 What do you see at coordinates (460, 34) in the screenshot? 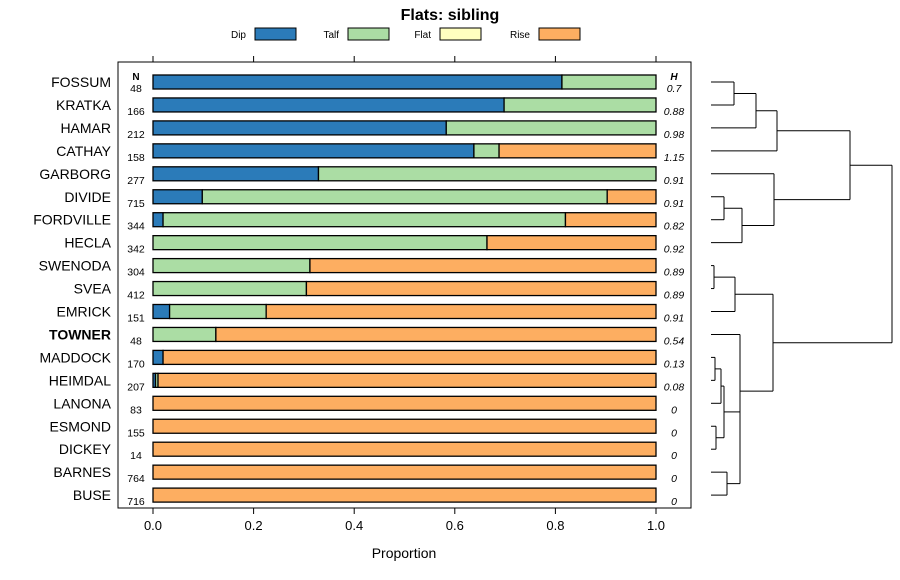
I see `legend-swatch-flat` at bounding box center [460, 34].